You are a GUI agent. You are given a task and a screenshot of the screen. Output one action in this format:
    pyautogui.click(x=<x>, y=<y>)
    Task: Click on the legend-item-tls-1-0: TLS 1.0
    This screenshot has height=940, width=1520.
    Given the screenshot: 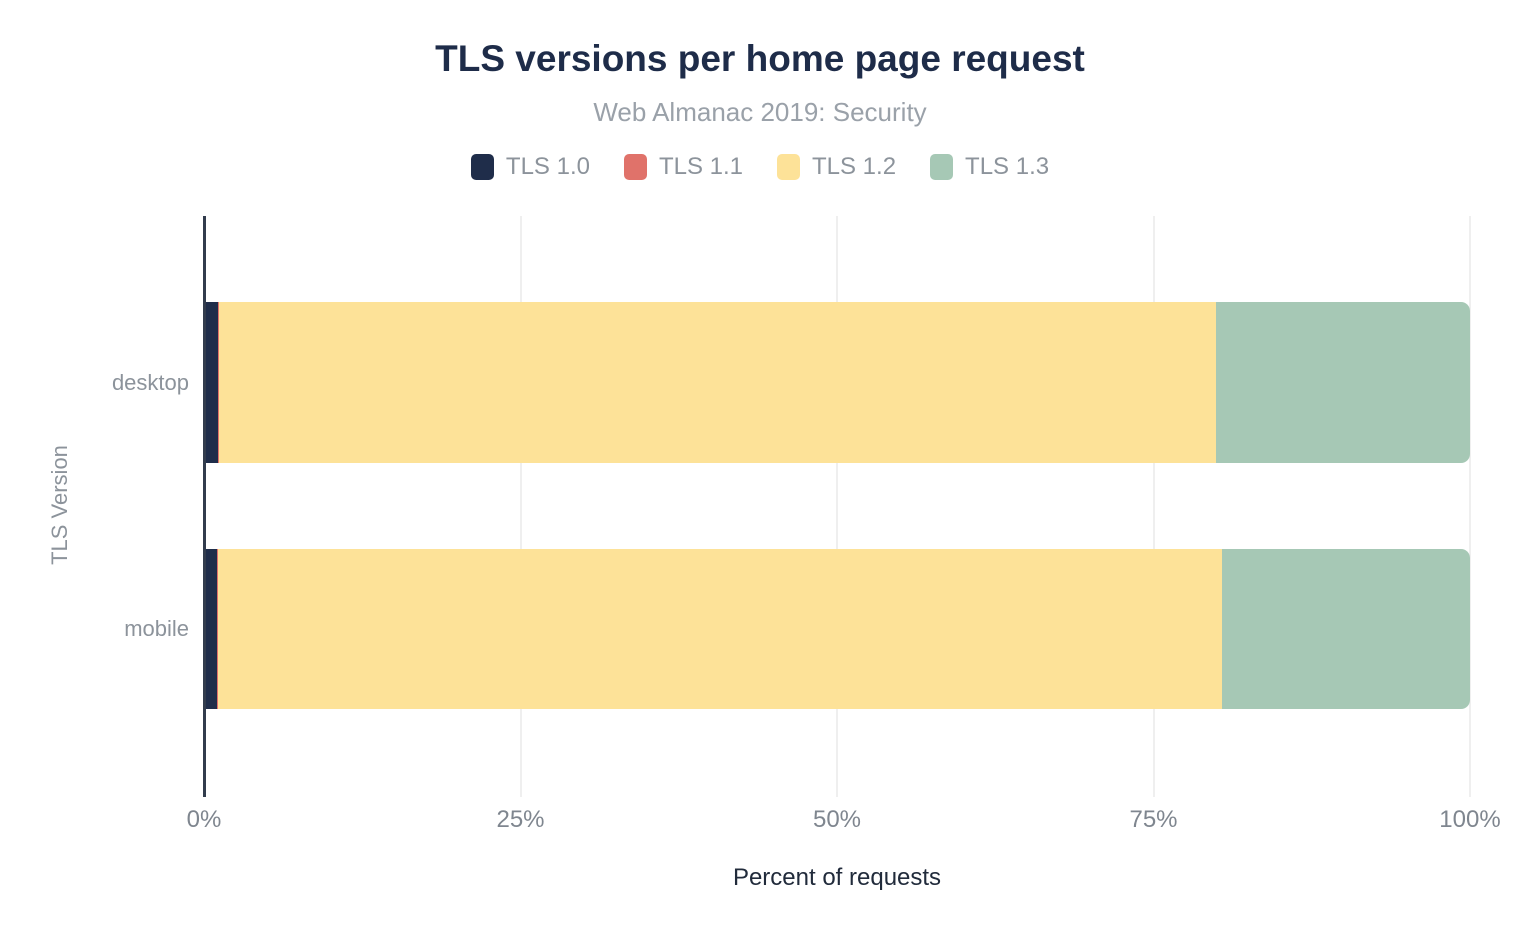 What is the action you would take?
    pyautogui.click(x=530, y=167)
    